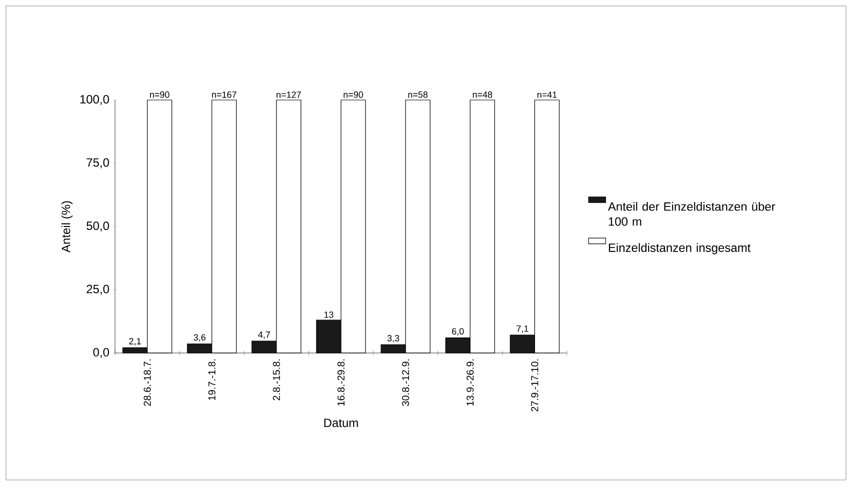 The height and width of the screenshot is (486, 852). I want to click on legend-label: Einzeldistanzen insgesamt, so click(679, 248).